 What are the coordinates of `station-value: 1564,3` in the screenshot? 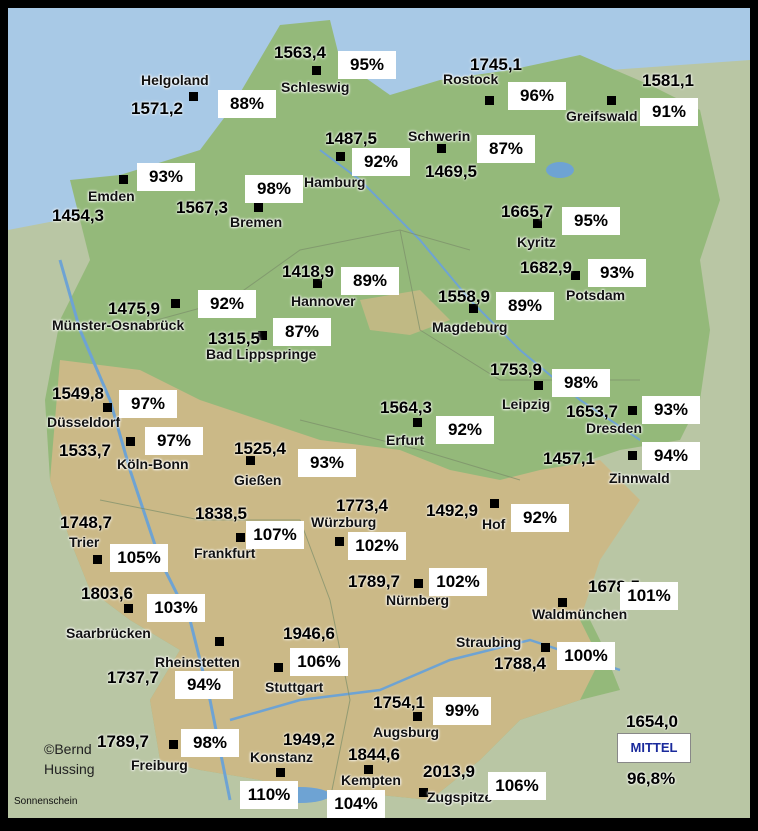 It's located at (406, 407).